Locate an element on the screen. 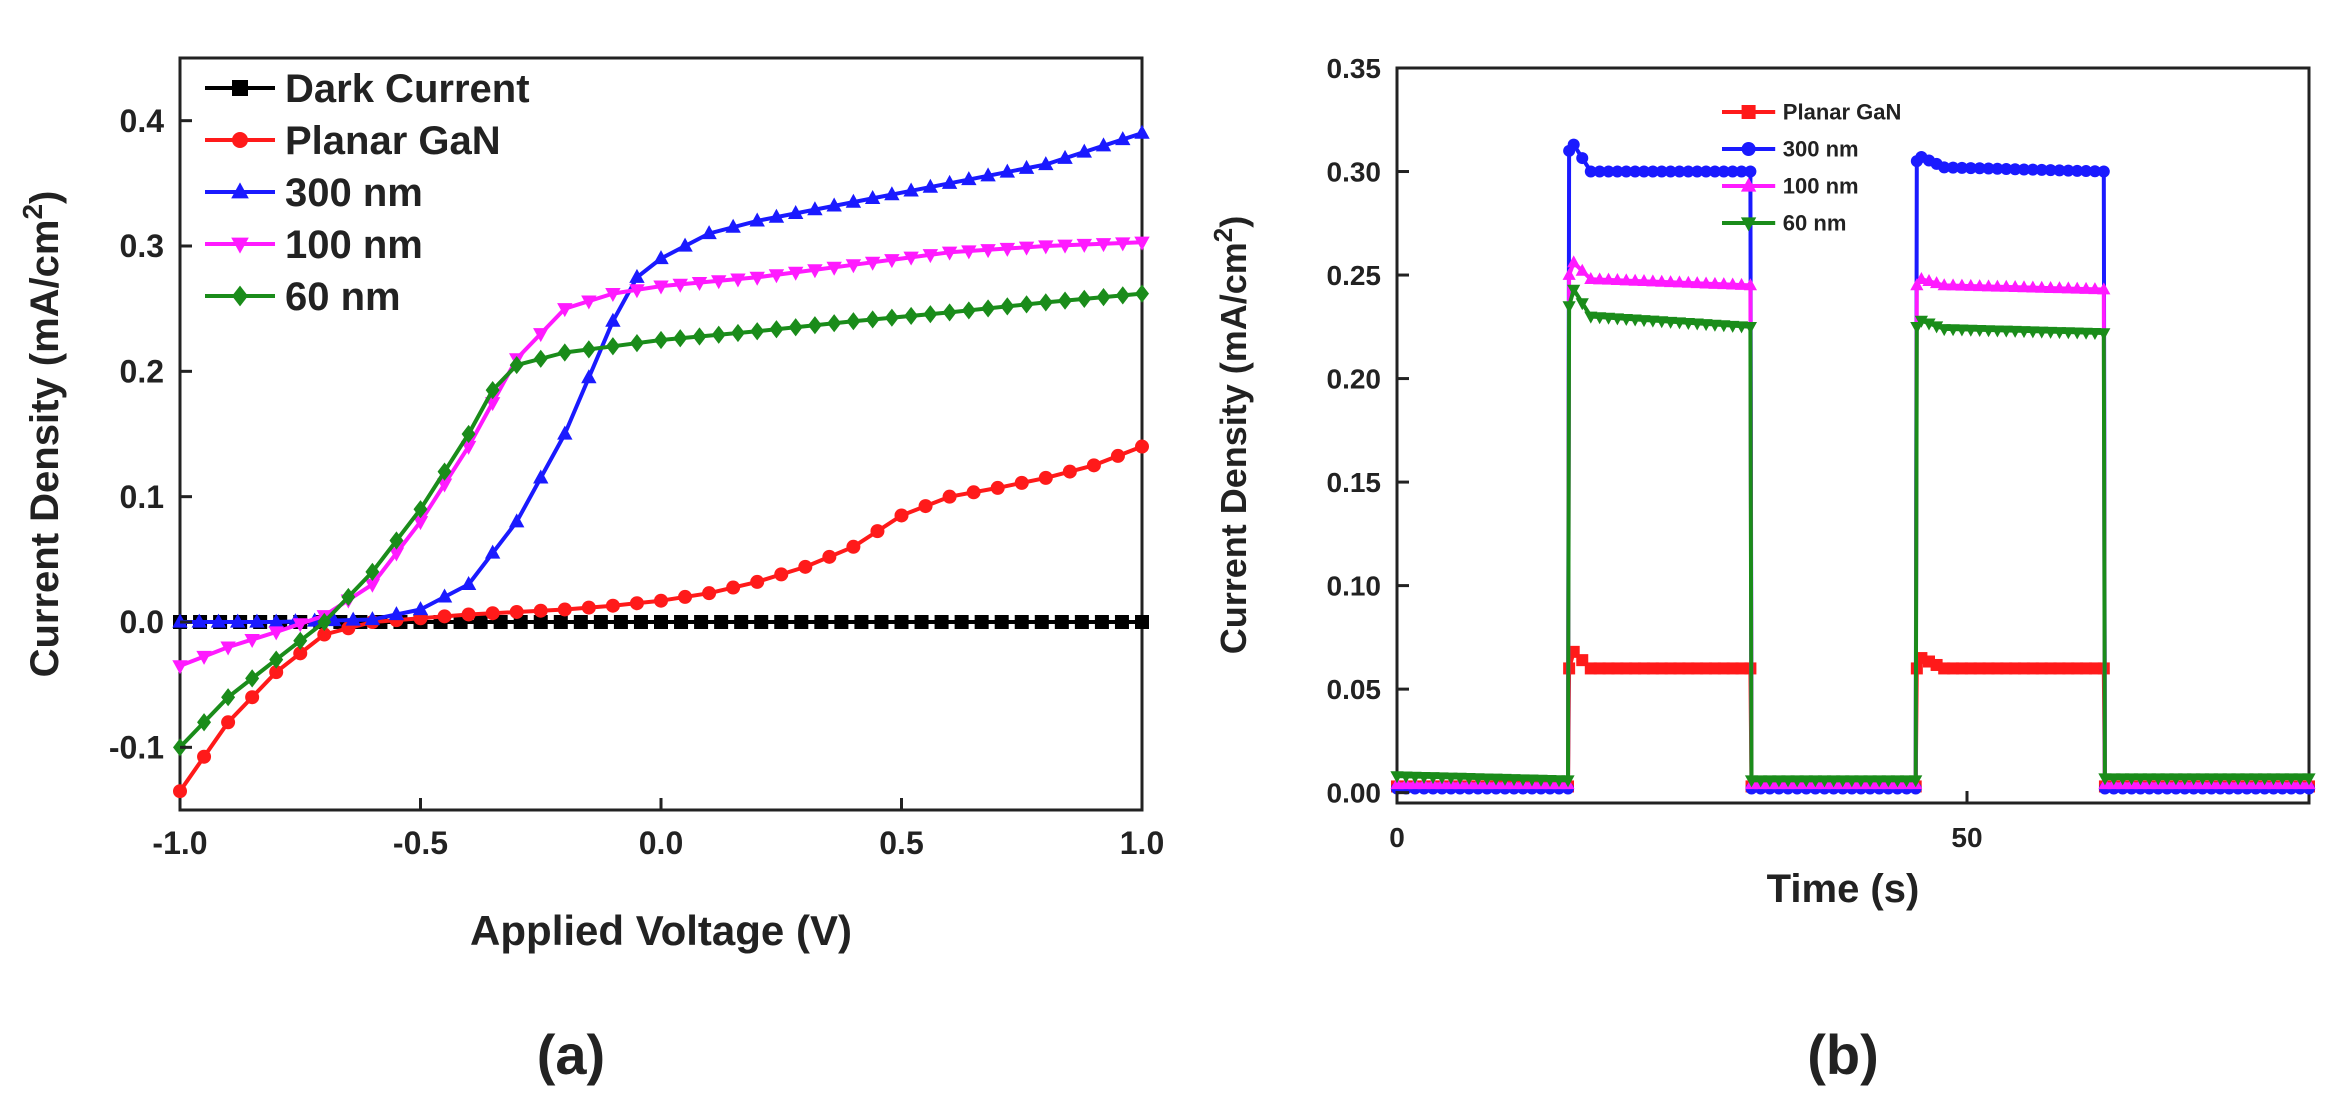  legend-marker-a-dark-current is located at coordinates (240, 88).